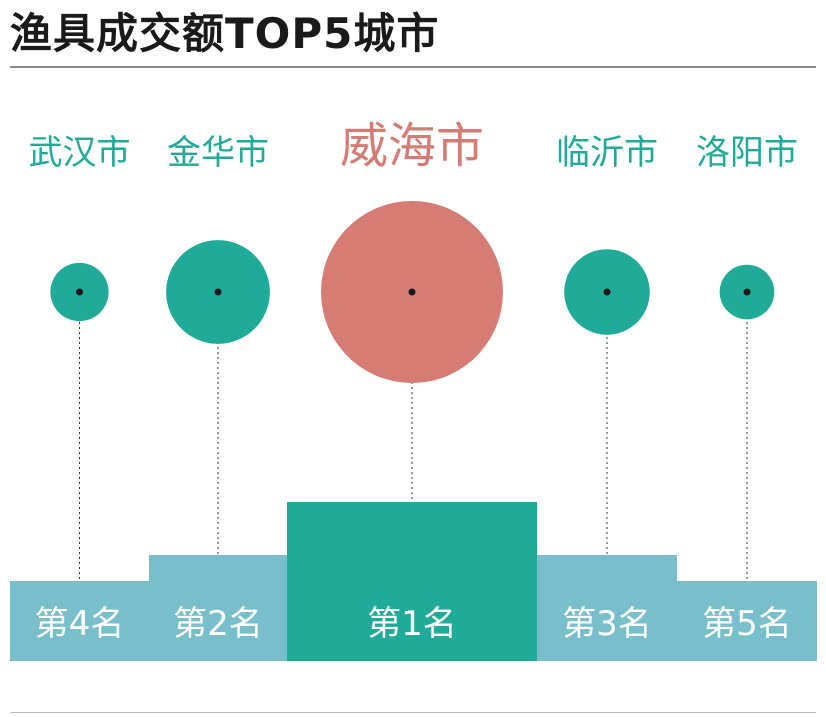  What do you see at coordinates (412, 624) in the screenshot?
I see `rank-label: 第1名` at bounding box center [412, 624].